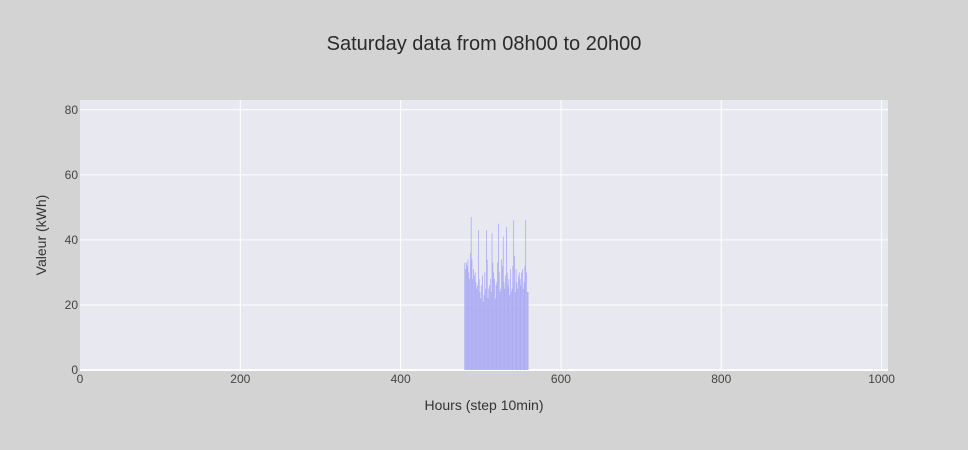 The image size is (968, 450). What do you see at coordinates (240, 379) in the screenshot?
I see `x-tick-label: 200` at bounding box center [240, 379].